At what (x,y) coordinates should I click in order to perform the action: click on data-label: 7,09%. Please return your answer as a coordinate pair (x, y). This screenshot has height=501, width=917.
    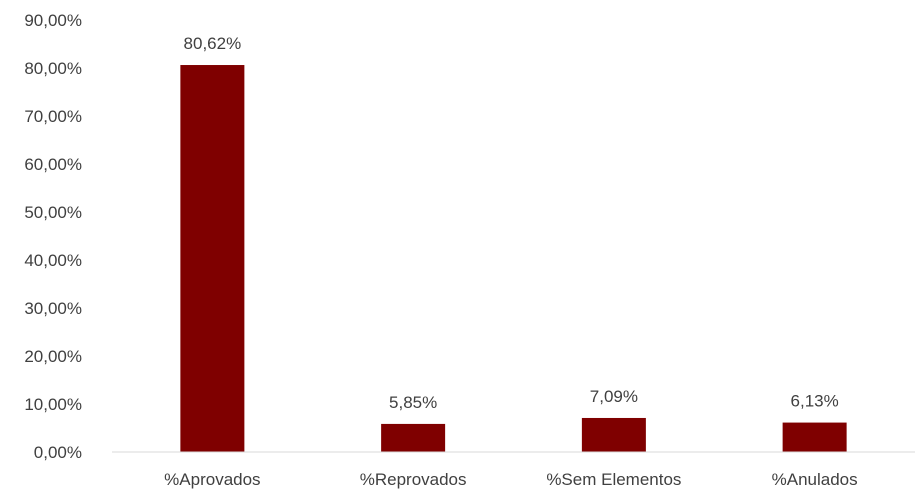
    Looking at the image, I should click on (614, 396).